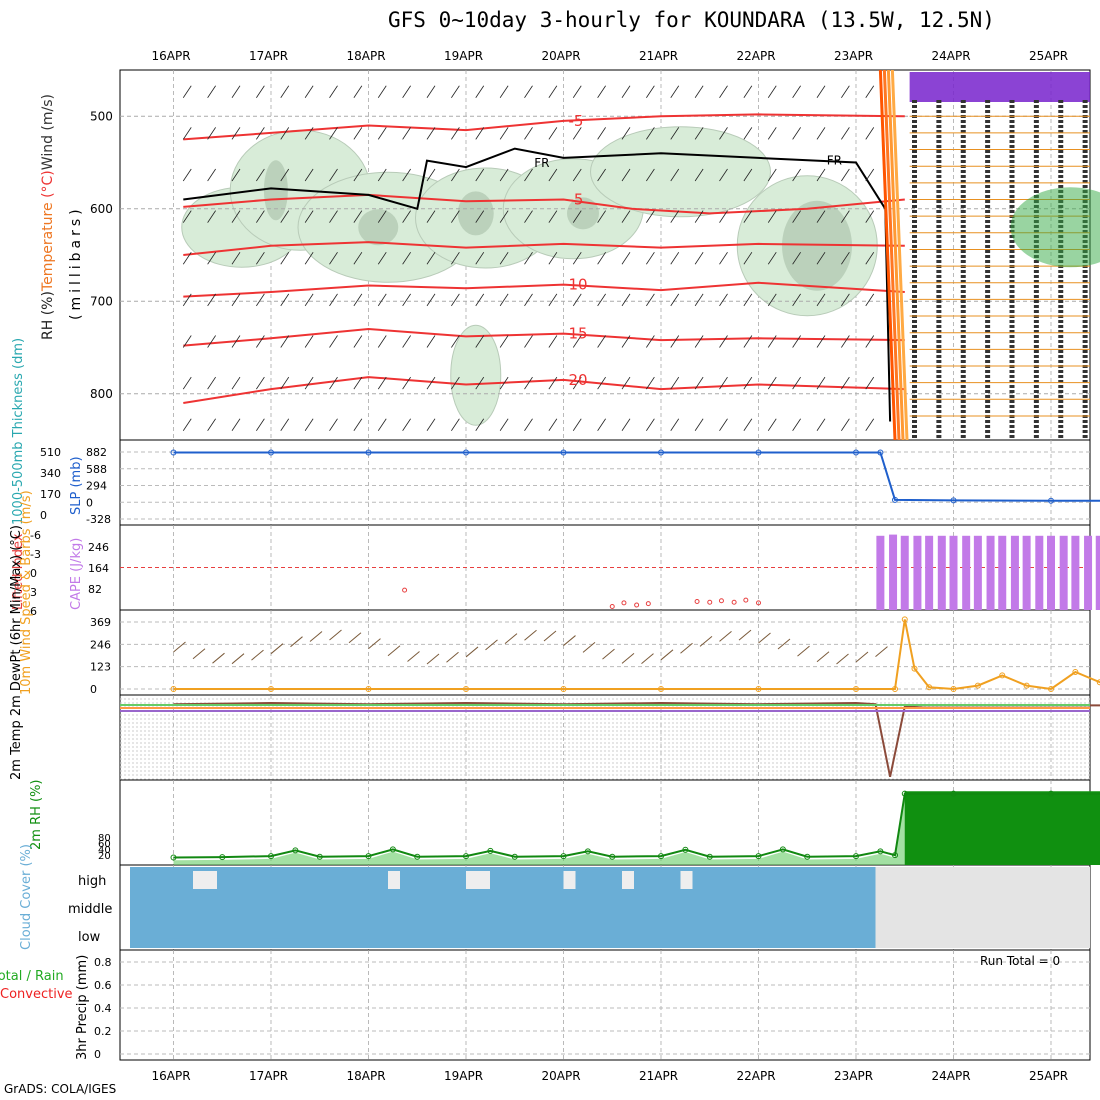 This screenshot has width=1100, height=1100. I want to click on temperature-contour-label: 10, so click(578, 285).